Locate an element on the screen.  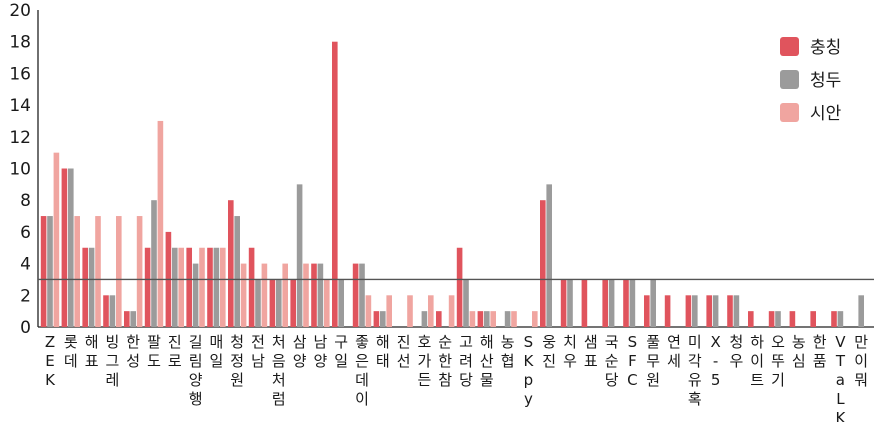
legend-label: 청두 is located at coordinates (825, 81).